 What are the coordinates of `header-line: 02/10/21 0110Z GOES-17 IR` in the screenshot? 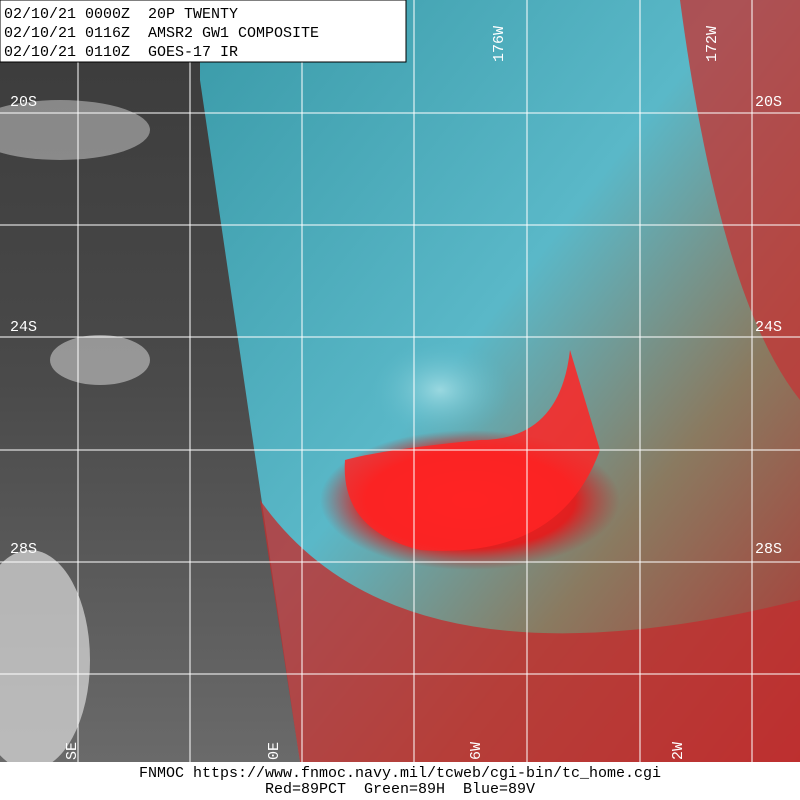 It's located at (121, 52).